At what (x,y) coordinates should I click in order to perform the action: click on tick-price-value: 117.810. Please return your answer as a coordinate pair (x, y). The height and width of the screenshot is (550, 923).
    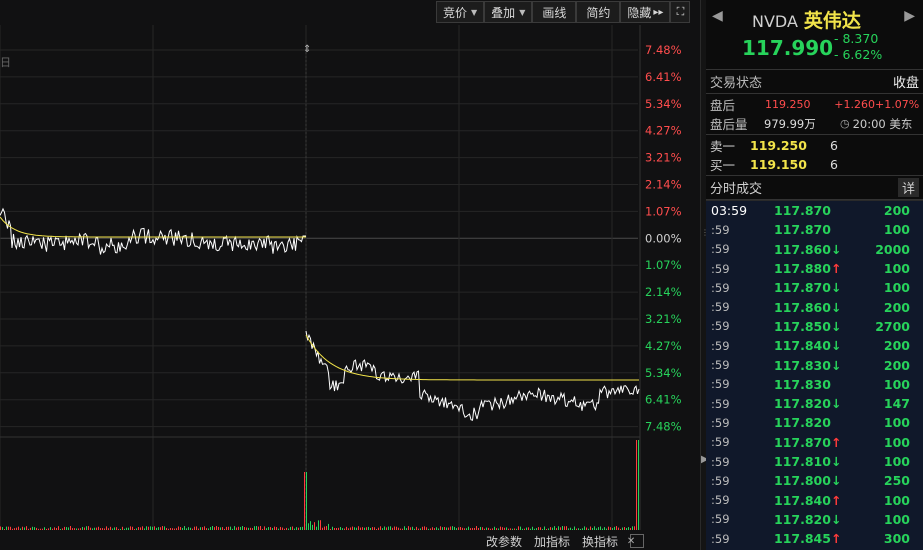
    Looking at the image, I should click on (802, 461).